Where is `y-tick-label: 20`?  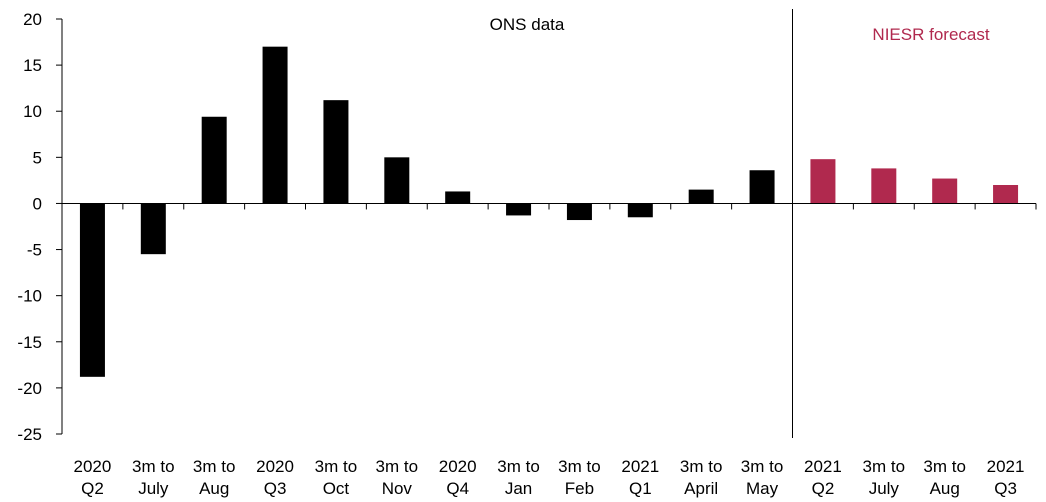 y-tick-label: 20 is located at coordinates (32, 19).